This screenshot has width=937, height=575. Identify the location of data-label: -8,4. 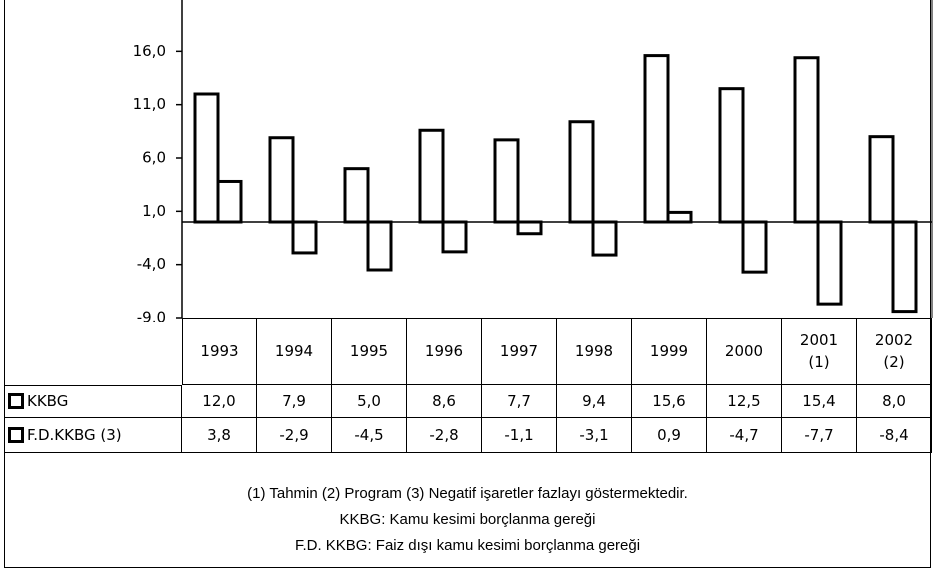
(894, 435).